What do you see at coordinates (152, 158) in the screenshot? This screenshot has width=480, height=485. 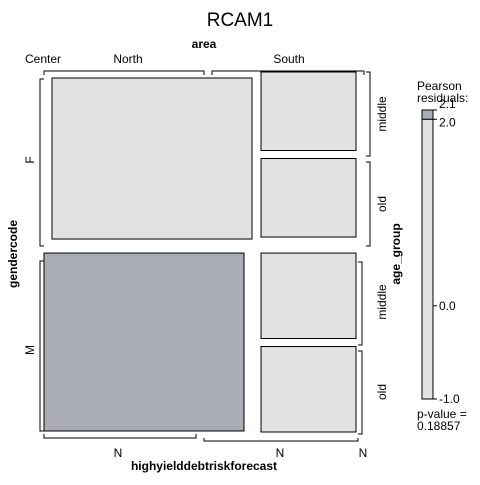 I see `tile-f-north` at bounding box center [152, 158].